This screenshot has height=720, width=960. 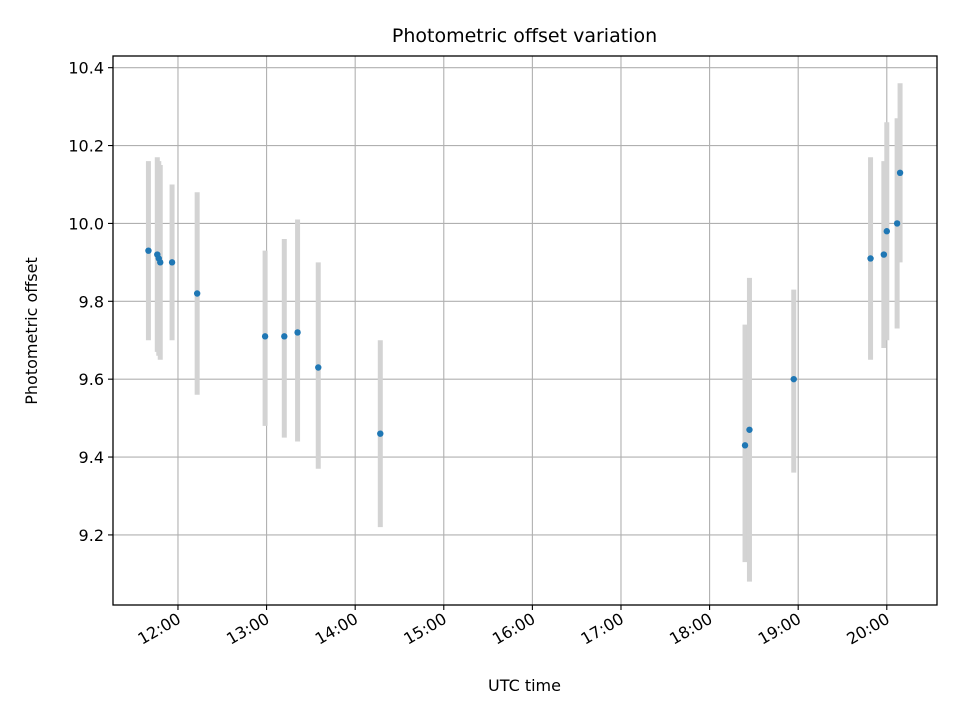 What do you see at coordinates (86, 146) in the screenshot?
I see `y-tick-label: 10.2` at bounding box center [86, 146].